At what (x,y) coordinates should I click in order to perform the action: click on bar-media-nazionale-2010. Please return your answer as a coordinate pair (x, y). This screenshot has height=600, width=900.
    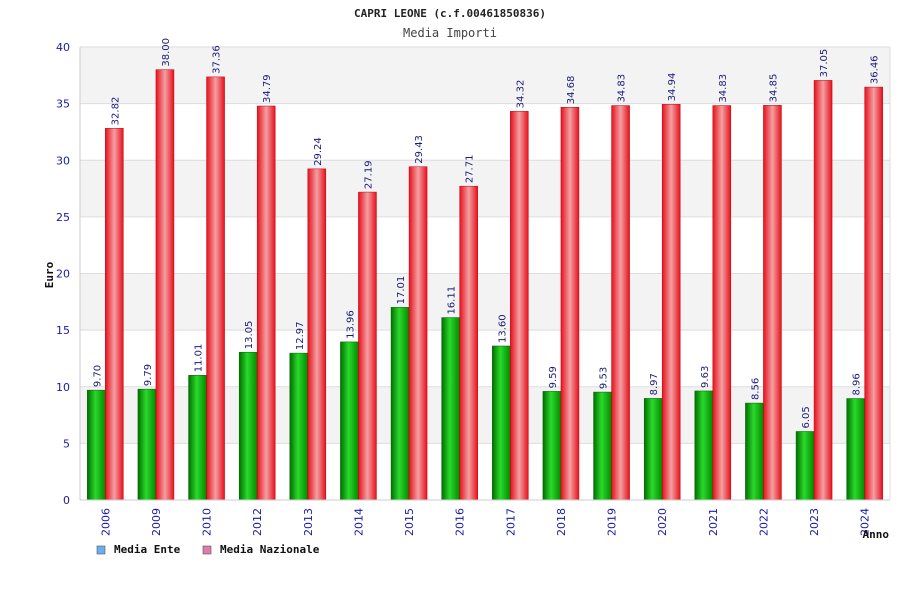
    Looking at the image, I should click on (215, 288).